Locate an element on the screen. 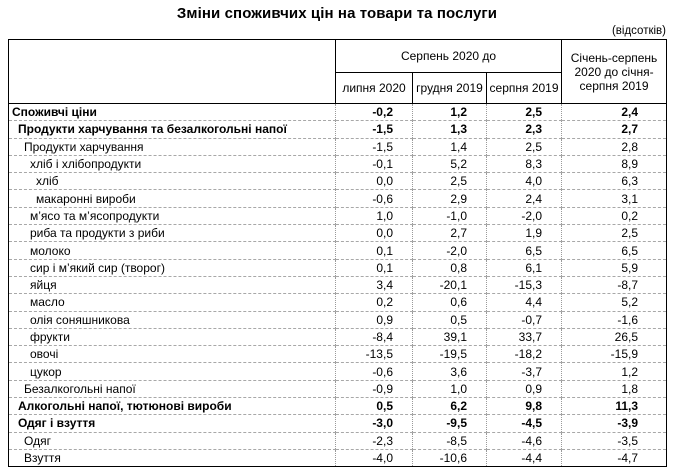 The image size is (674, 471). table-row: м’ясо та м’ясопродукти 1,0 -1,0 -2,0 0,2 is located at coordinates (337, 216).